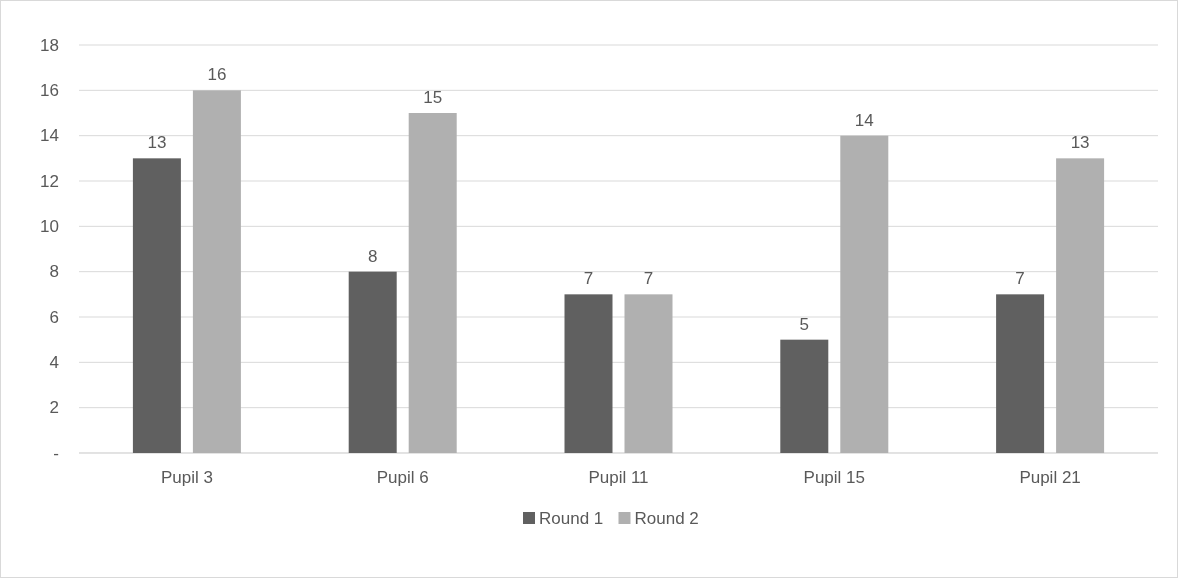 Image resolution: width=1178 pixels, height=578 pixels. I want to click on y-tick-label: -, so click(56, 453).